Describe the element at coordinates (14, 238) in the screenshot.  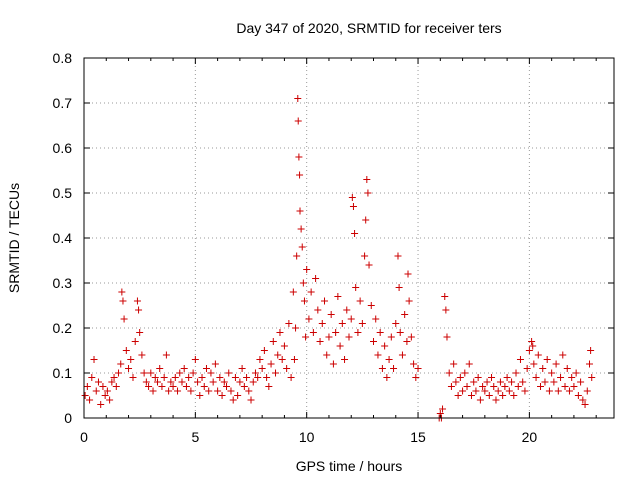
I see `y-axis-title: SRMTID / TECUs` at that location.